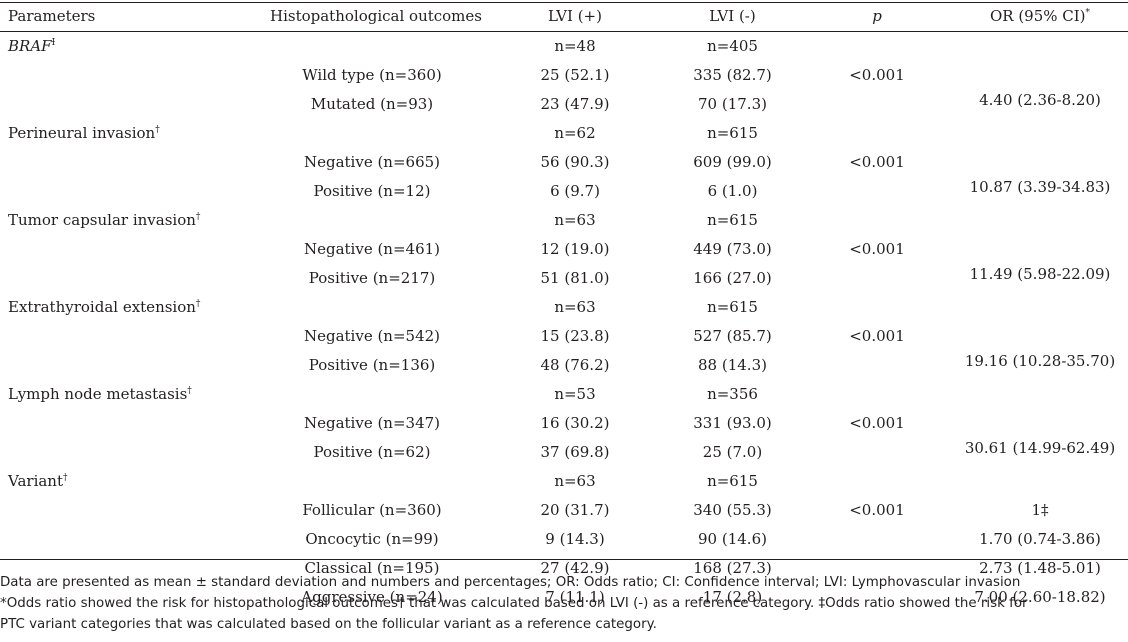 This screenshot has height=642, width=1128. What do you see at coordinates (732, 452) in the screenshot?
I see `lvi-negative-value: 25 (7.0)` at bounding box center [732, 452].